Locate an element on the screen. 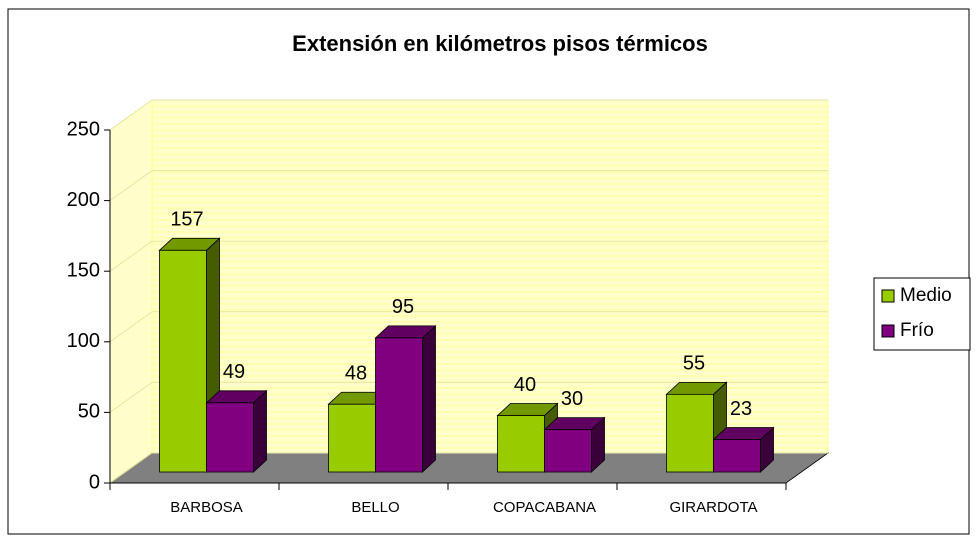  y-tick-label: 50 is located at coordinates (89, 412).